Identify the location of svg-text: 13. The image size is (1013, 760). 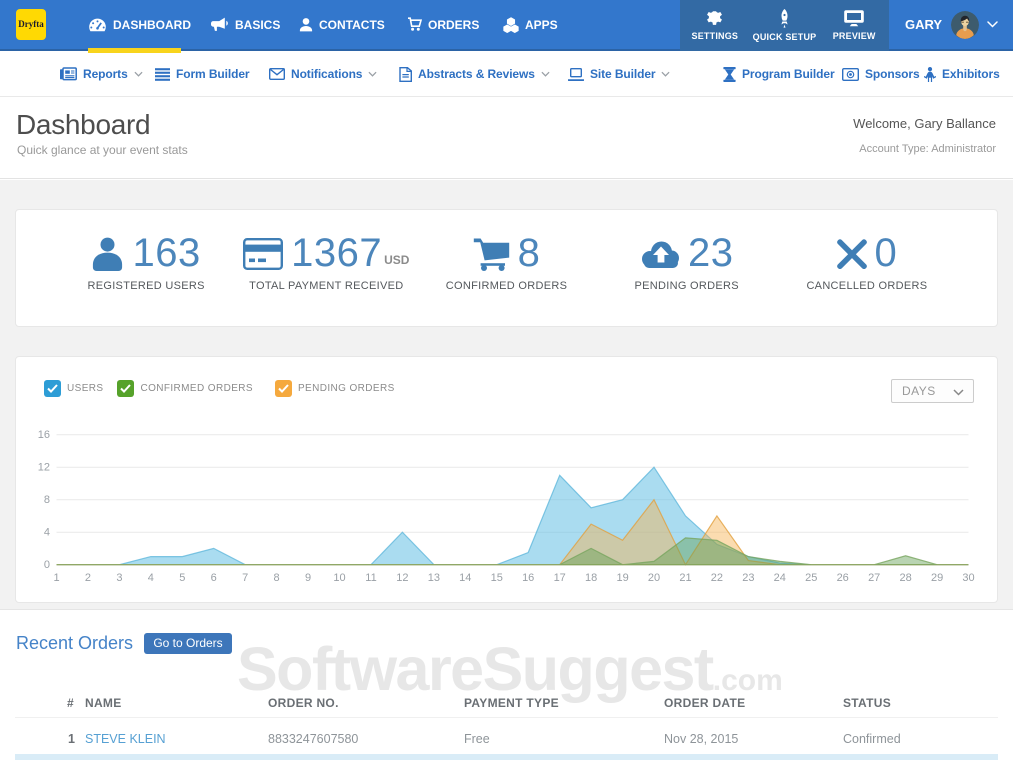
(434, 578).